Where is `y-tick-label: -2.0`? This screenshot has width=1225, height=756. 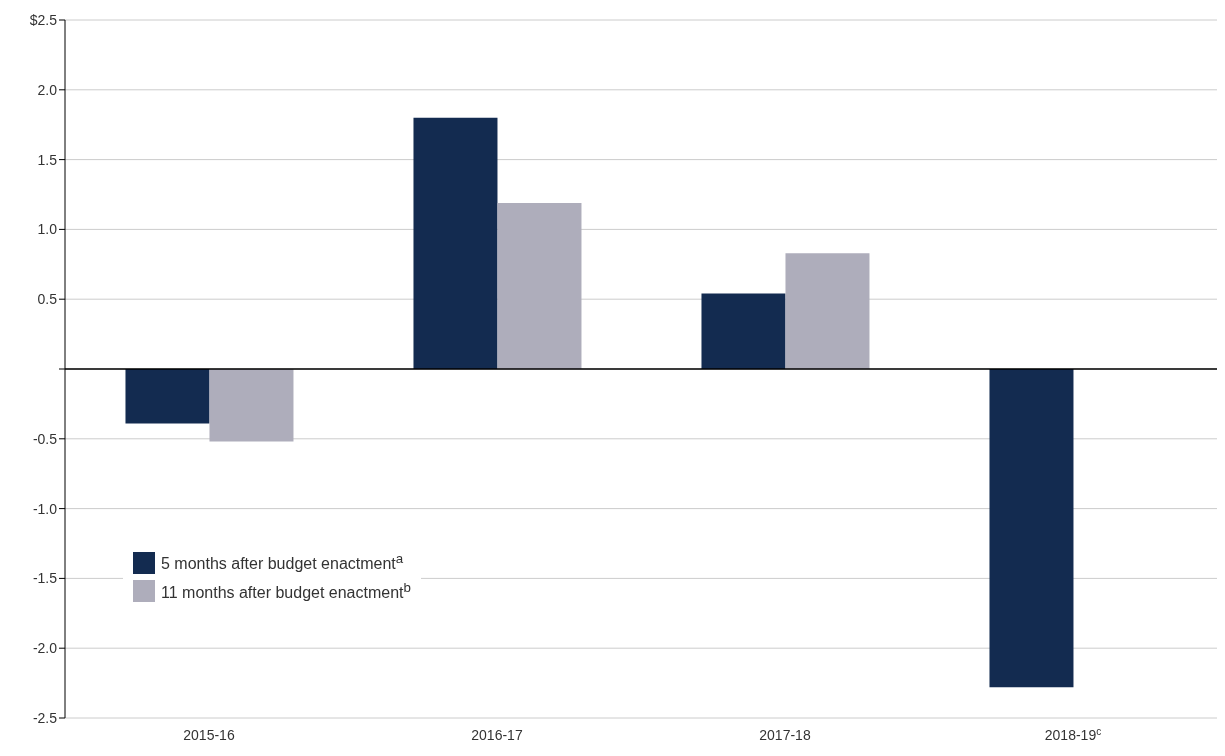 y-tick-label: -2.0 is located at coordinates (45, 648).